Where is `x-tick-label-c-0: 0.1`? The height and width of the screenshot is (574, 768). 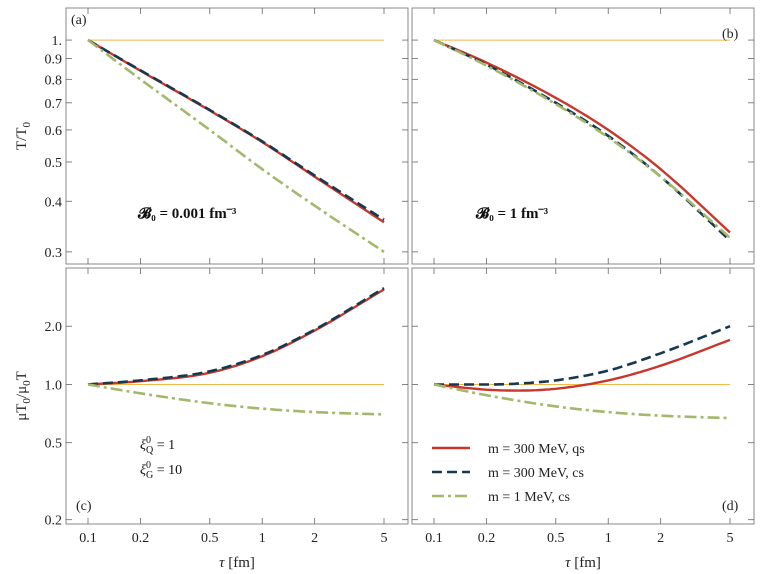 x-tick-label-c-0: 0.1 is located at coordinates (88, 538).